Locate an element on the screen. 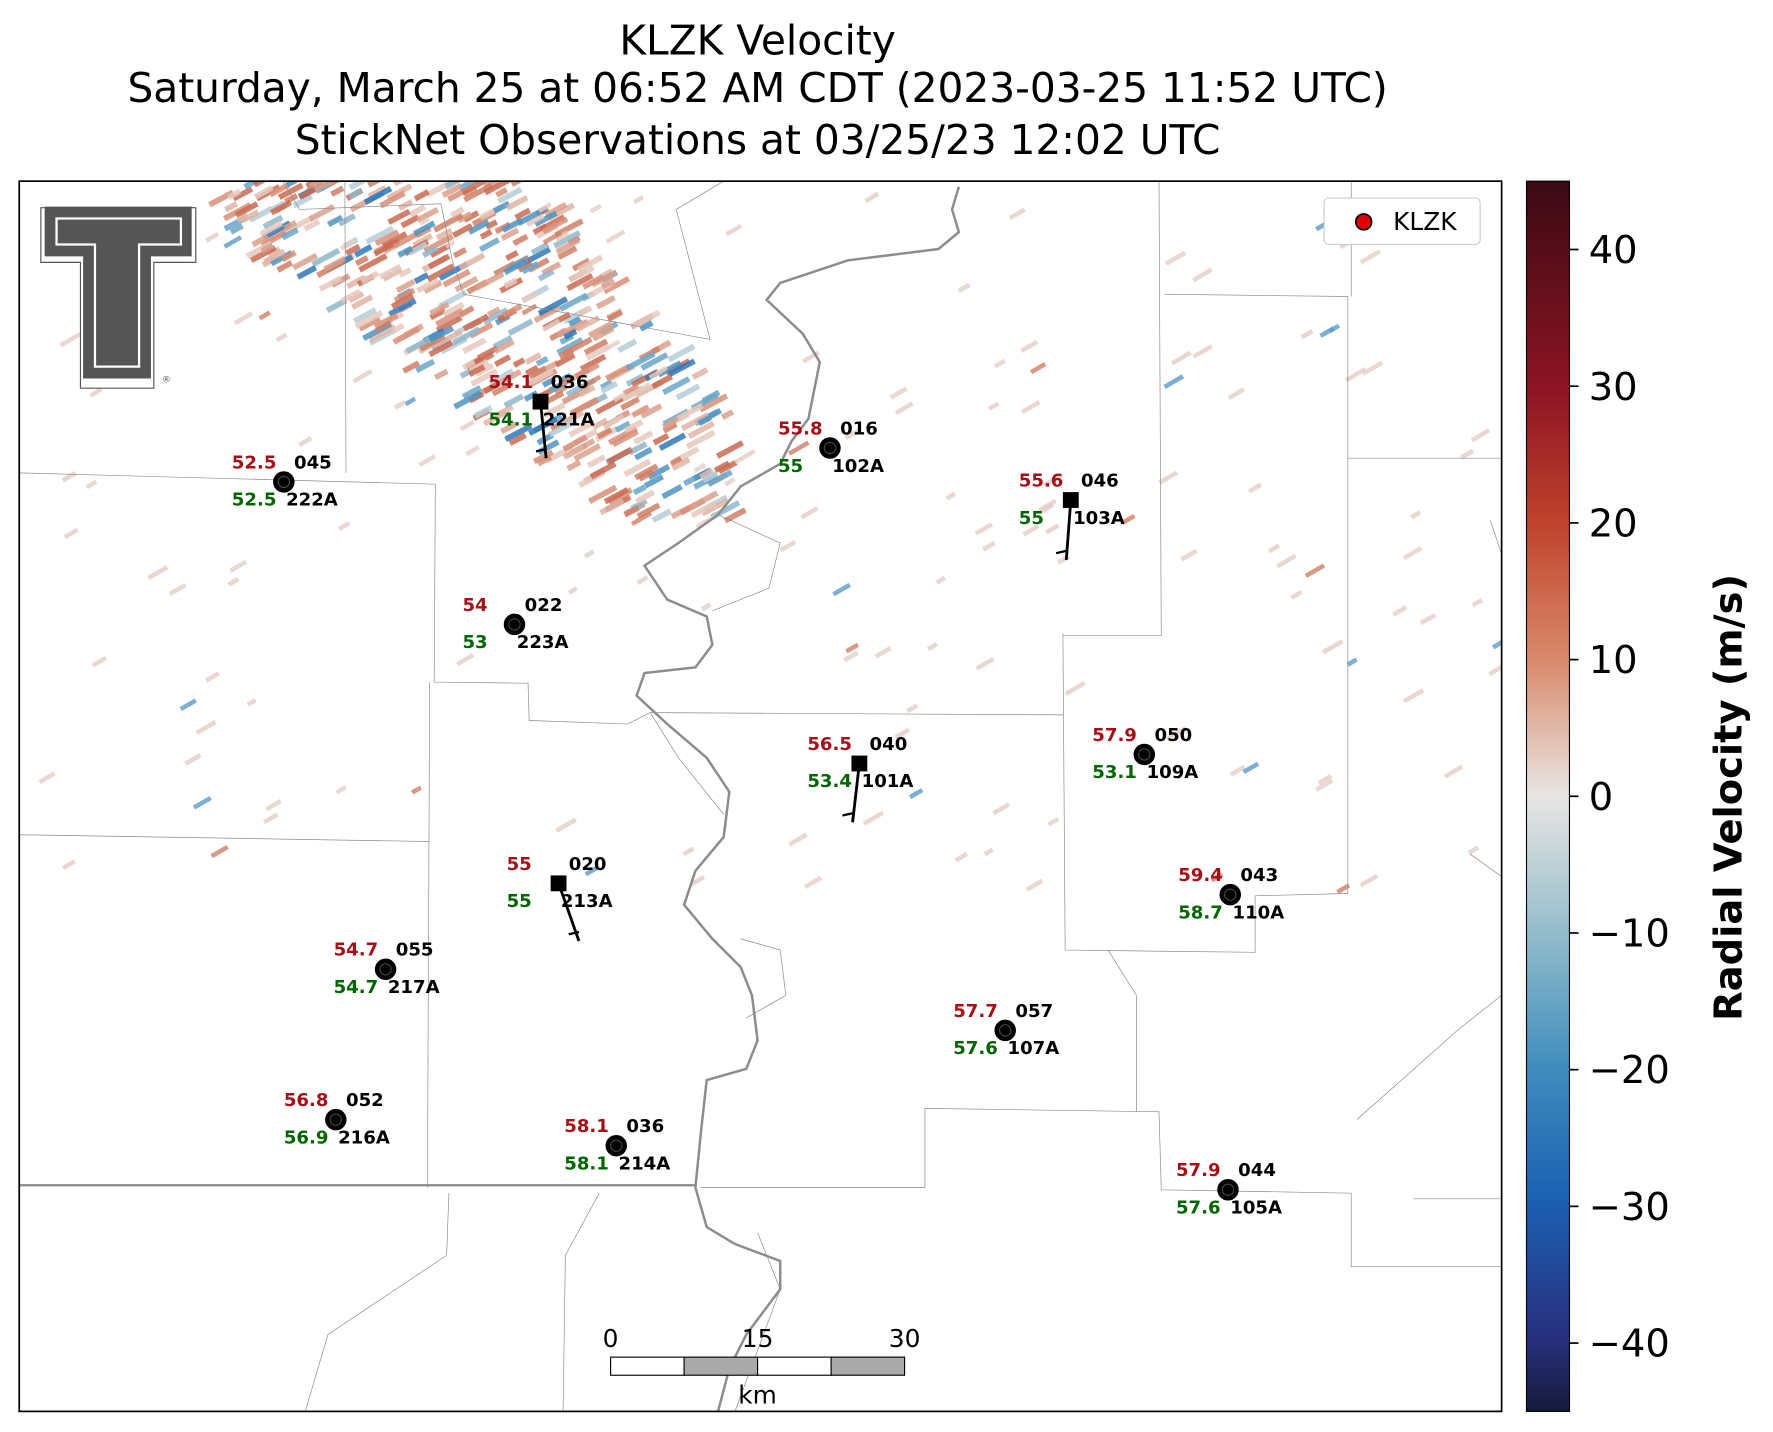 This screenshot has height=1432, width=1773. station: 54.7 055 54.7 217A is located at coordinates (387, 969).